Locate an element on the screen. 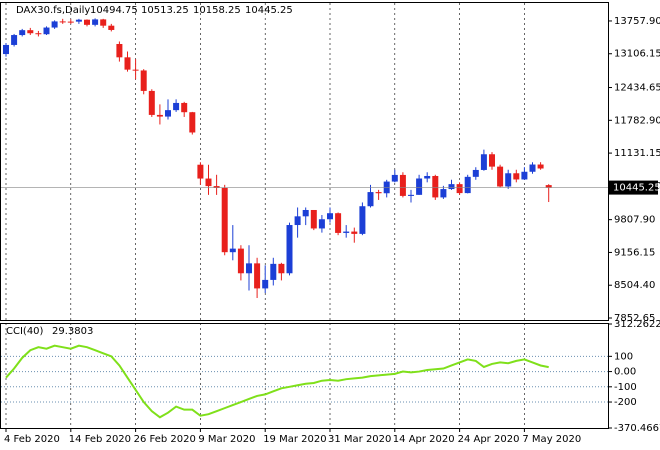 The width and height of the screenshot is (660, 450). header-open: 10494.75 is located at coordinates (114, 10).